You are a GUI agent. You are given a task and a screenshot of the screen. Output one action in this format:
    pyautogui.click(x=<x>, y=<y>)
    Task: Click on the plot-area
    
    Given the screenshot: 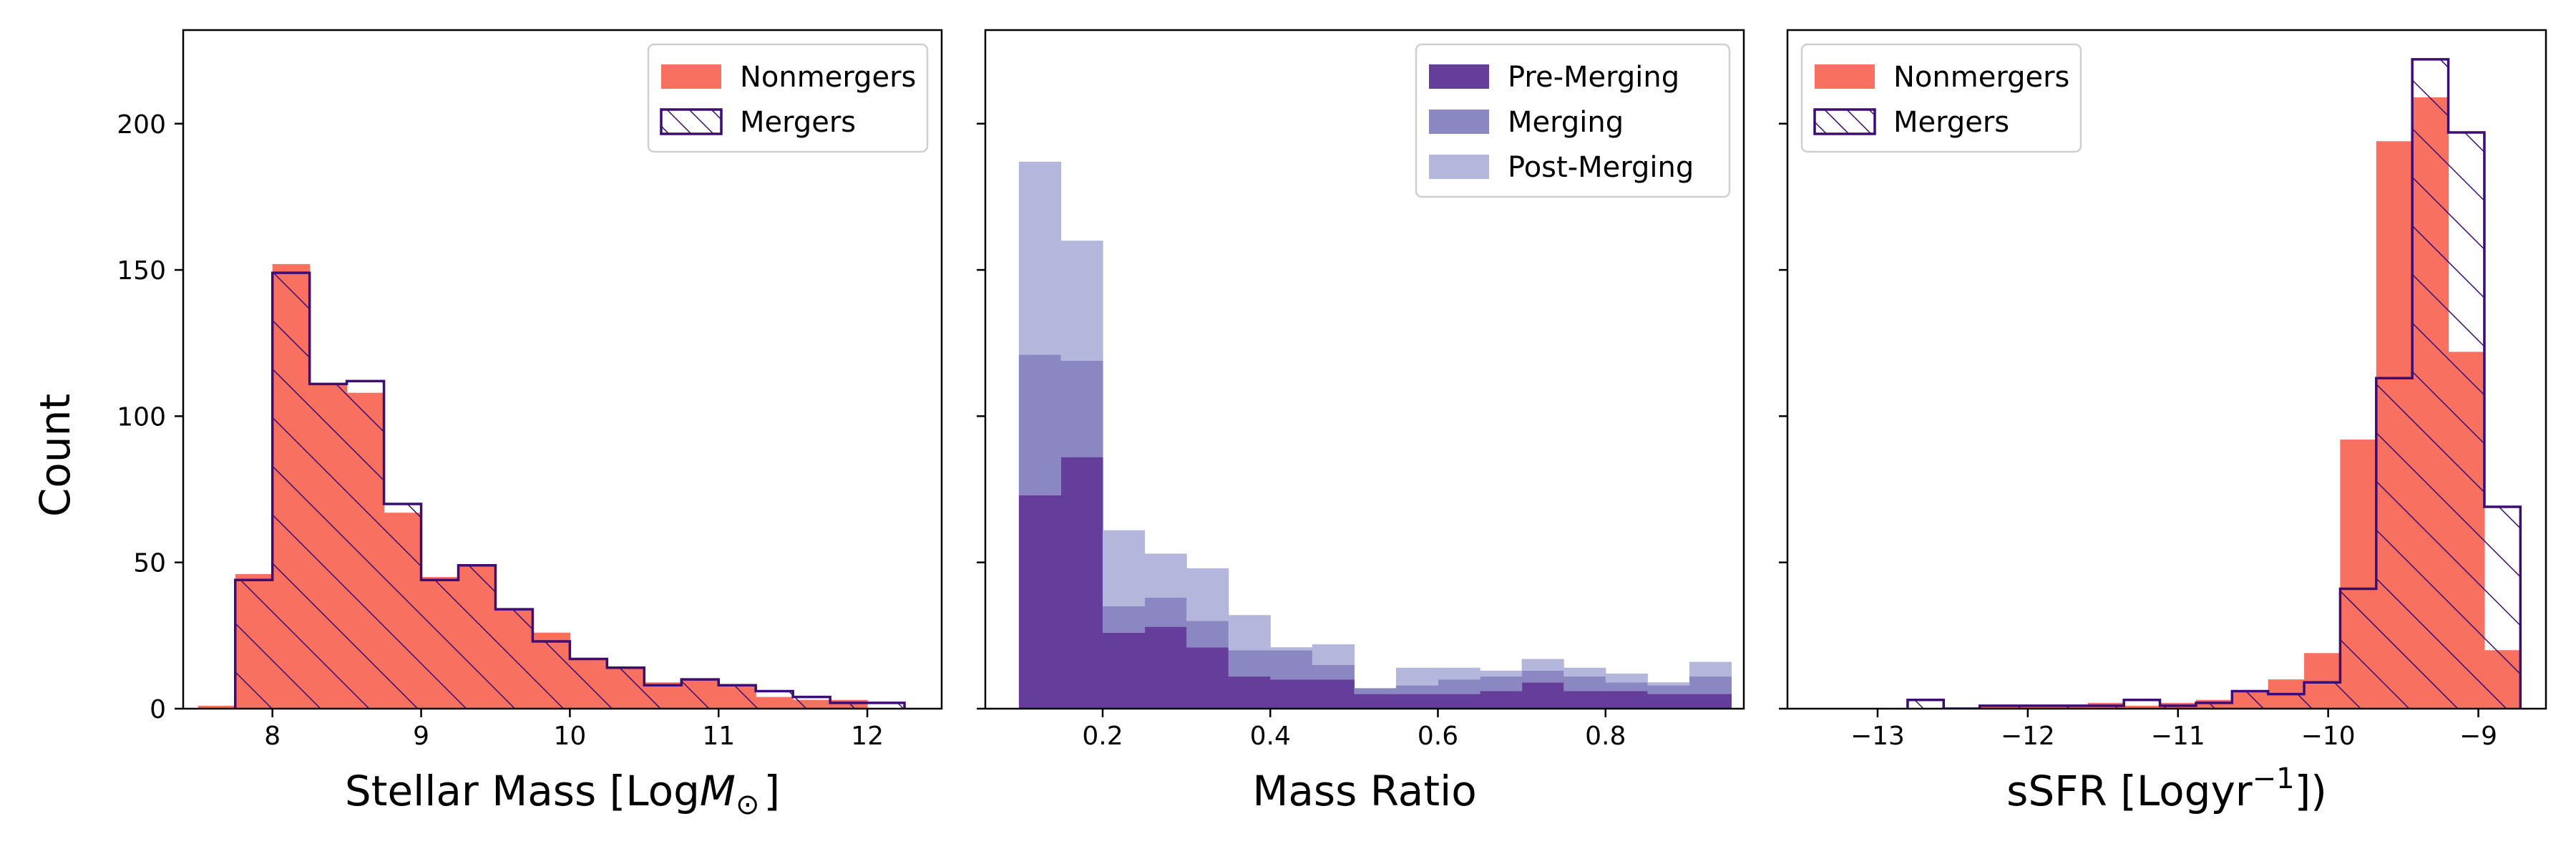 What is the action you would take?
    pyautogui.click(x=551, y=486)
    